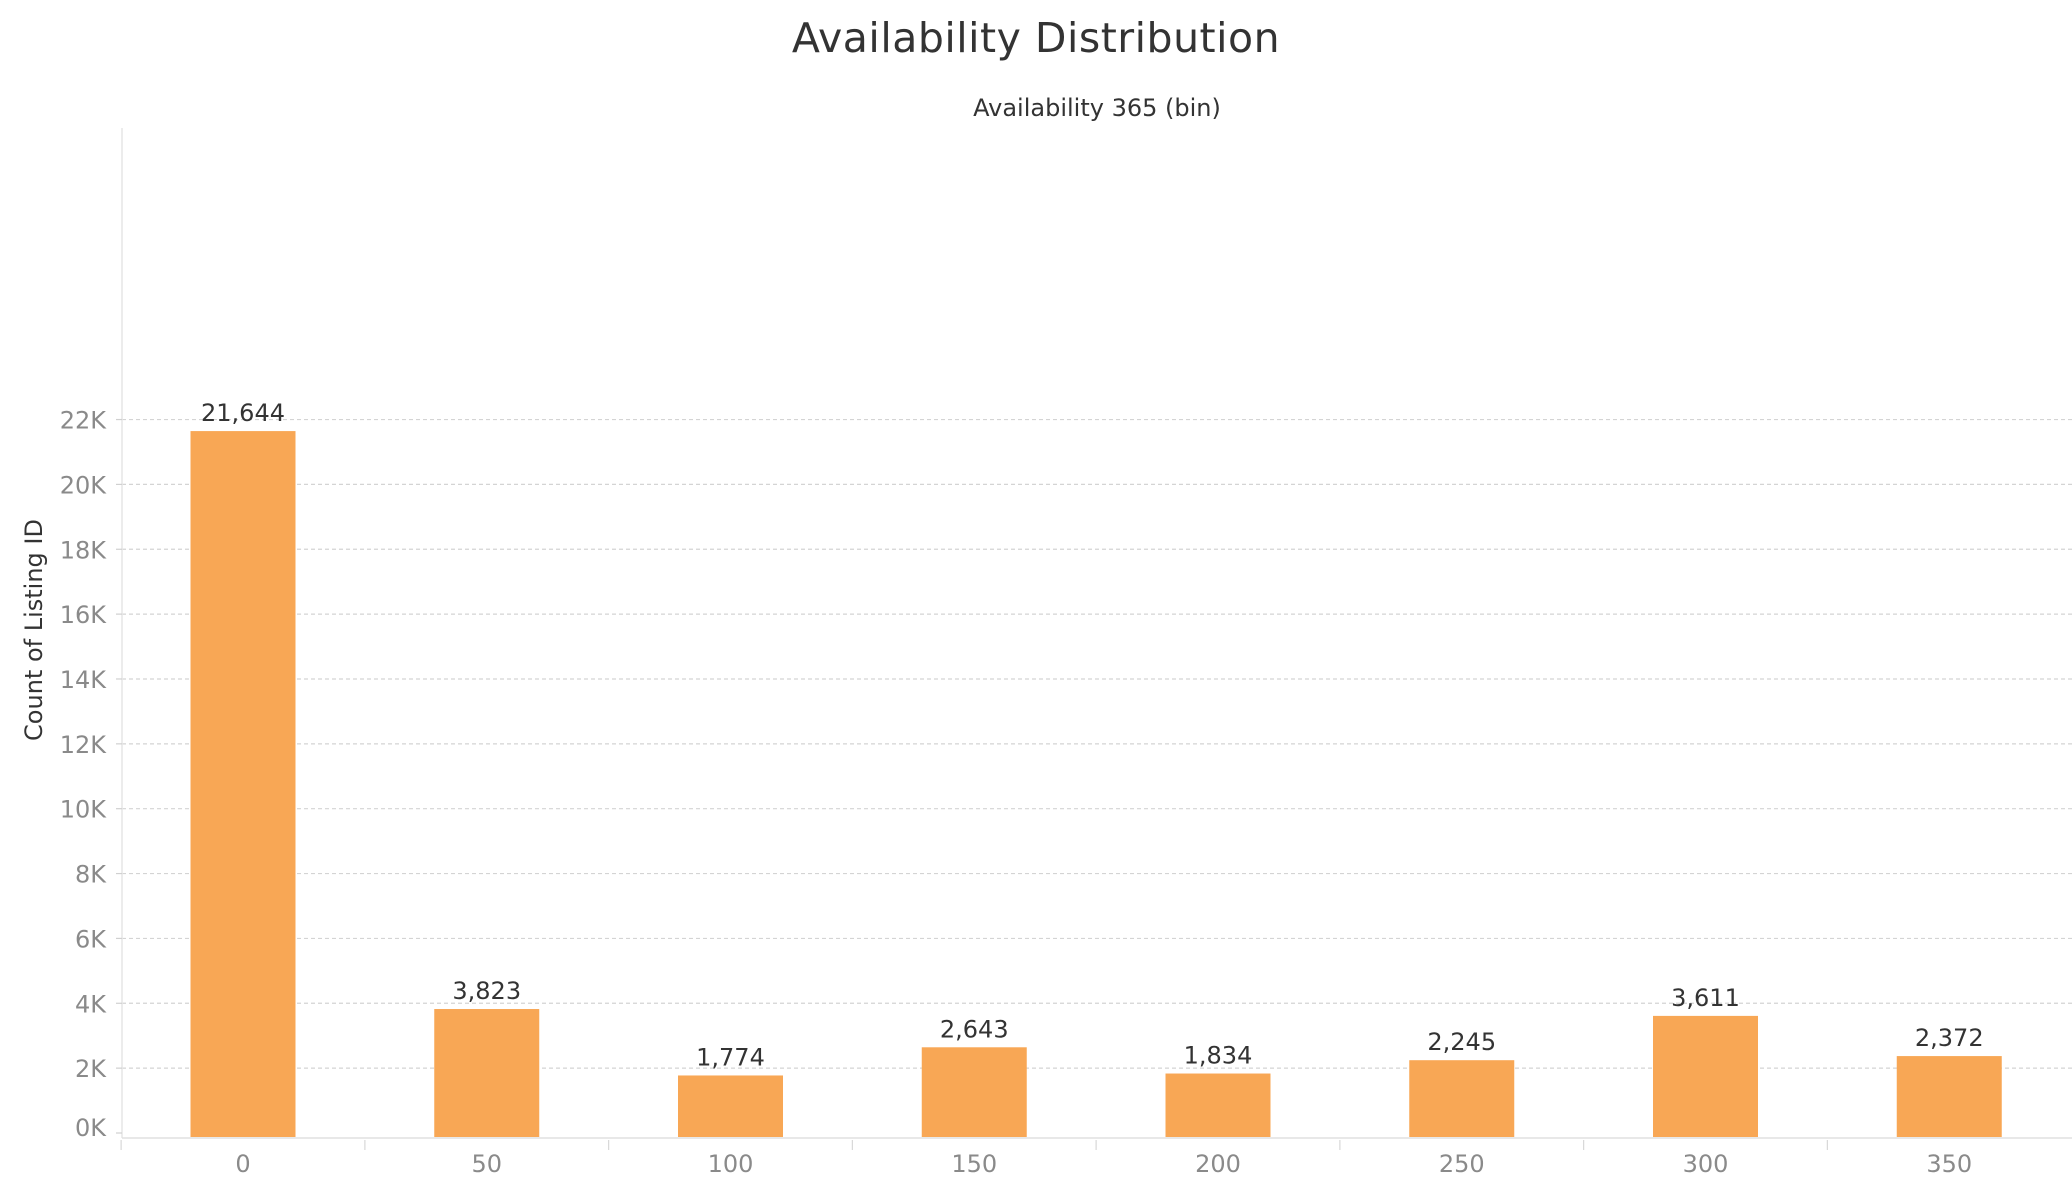  Describe the element at coordinates (34, 630) in the screenshot. I see `y-axis-title: Count of Listing ID` at that location.